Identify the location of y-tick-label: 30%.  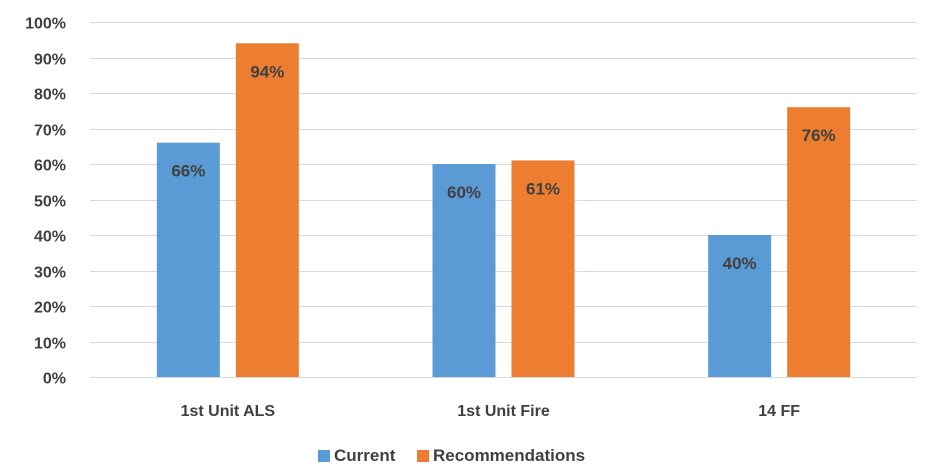
(50, 273).